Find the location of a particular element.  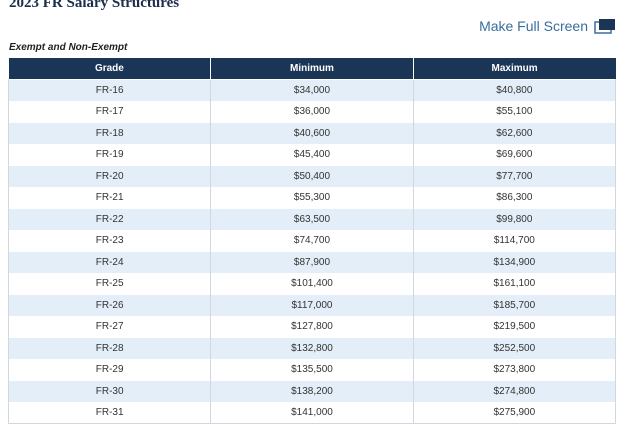

table-row: FR-28 $132,800 $252,500 is located at coordinates (312, 348).